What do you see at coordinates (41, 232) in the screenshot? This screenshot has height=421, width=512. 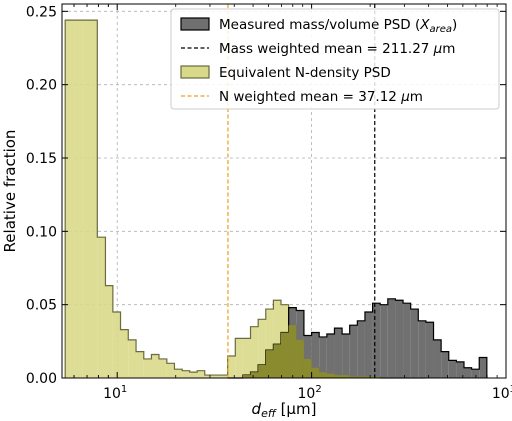 I see `y-tick-label: 0.10` at bounding box center [41, 232].